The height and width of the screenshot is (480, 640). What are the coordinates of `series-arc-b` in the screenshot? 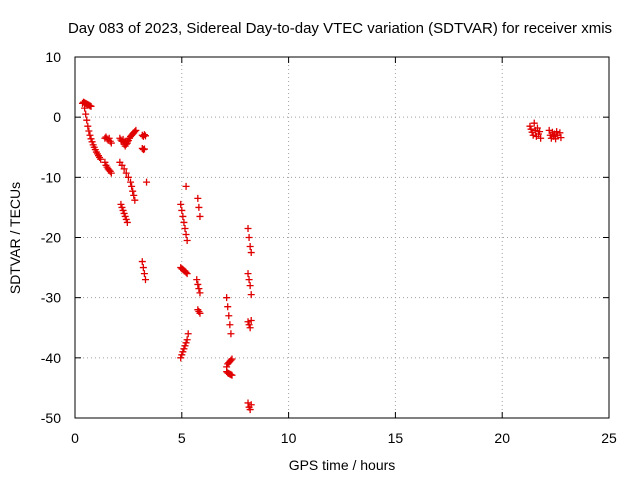 It's located at (93, 133).